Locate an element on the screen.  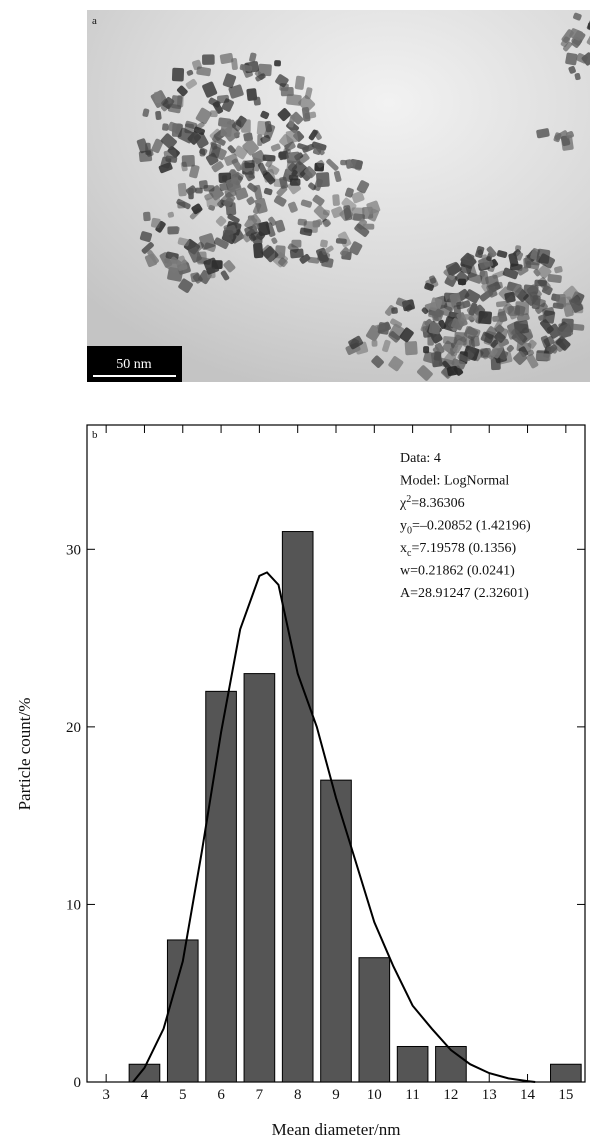
x-tick-label: 15 is located at coordinates (565, 1095).